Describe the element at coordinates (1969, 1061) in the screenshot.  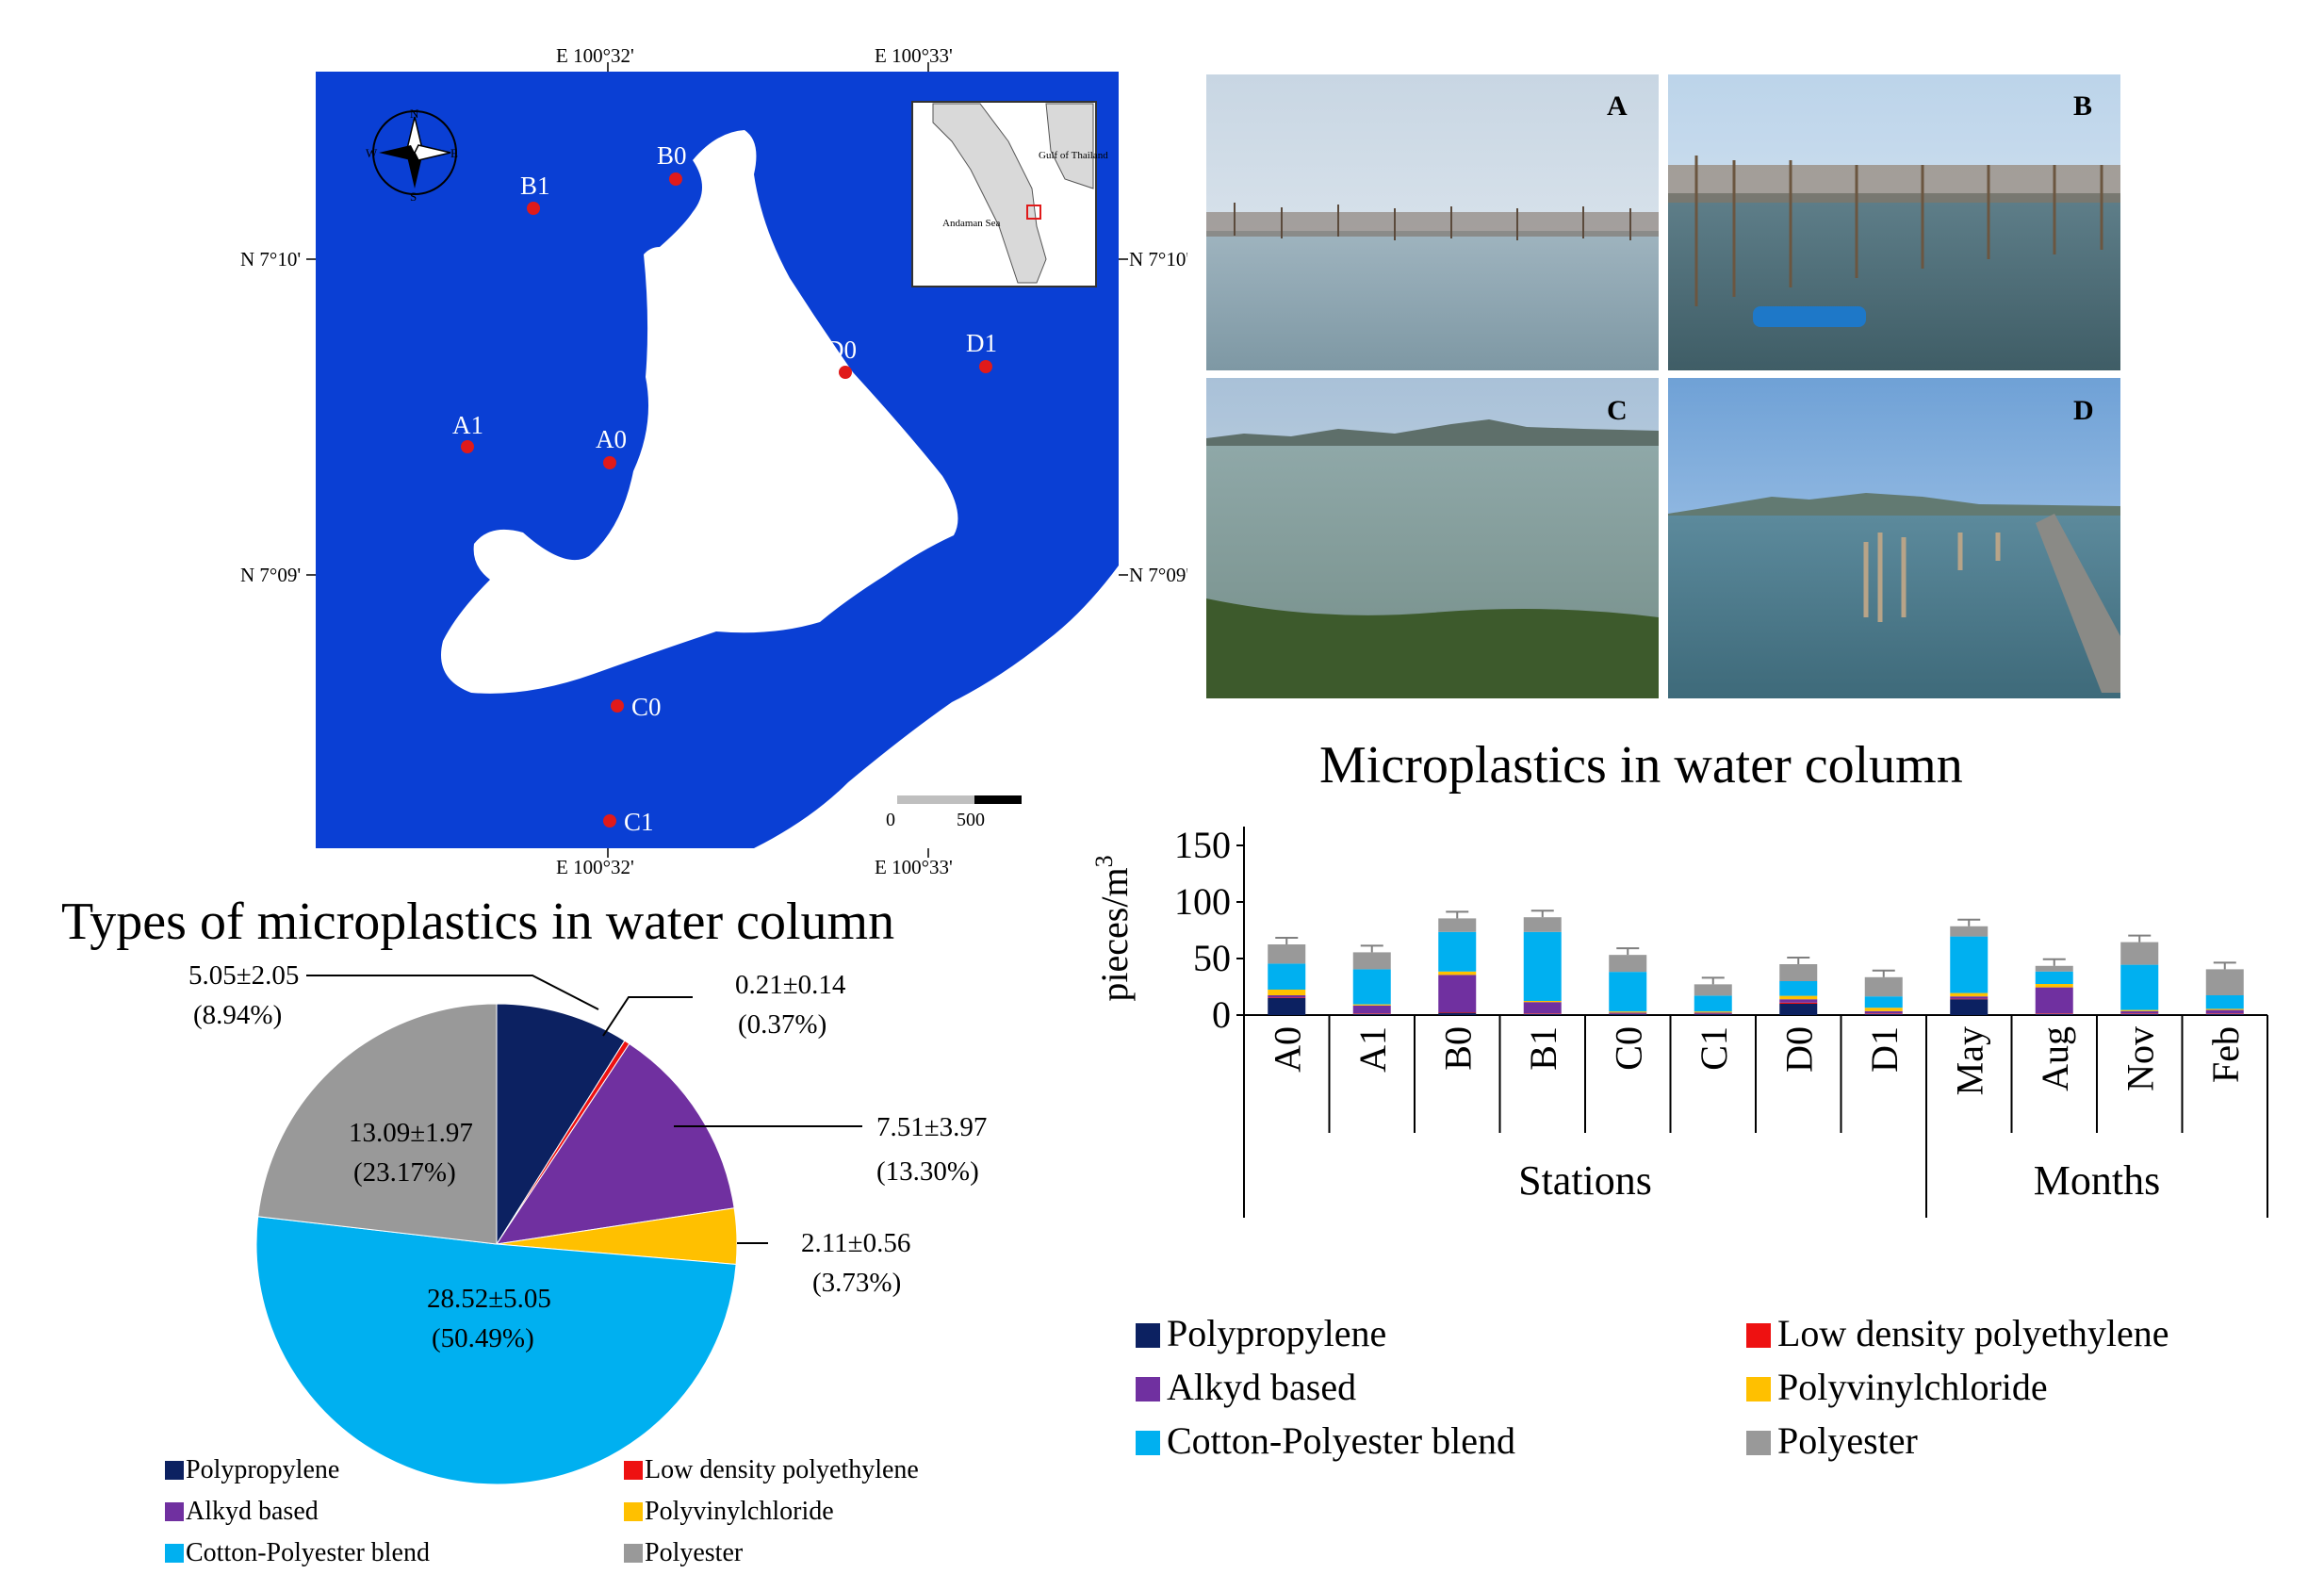
I see `bar-category-label: May` at that location.